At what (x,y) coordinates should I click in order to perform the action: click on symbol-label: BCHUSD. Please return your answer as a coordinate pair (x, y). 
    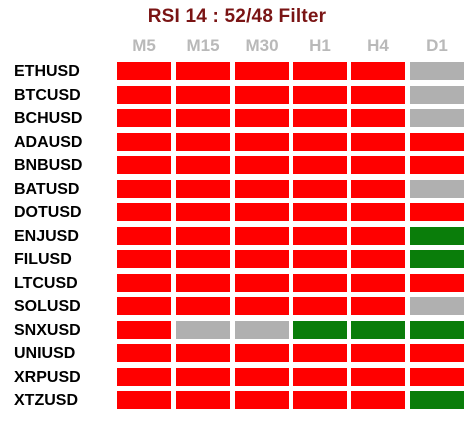
    Looking at the image, I should click on (48, 118).